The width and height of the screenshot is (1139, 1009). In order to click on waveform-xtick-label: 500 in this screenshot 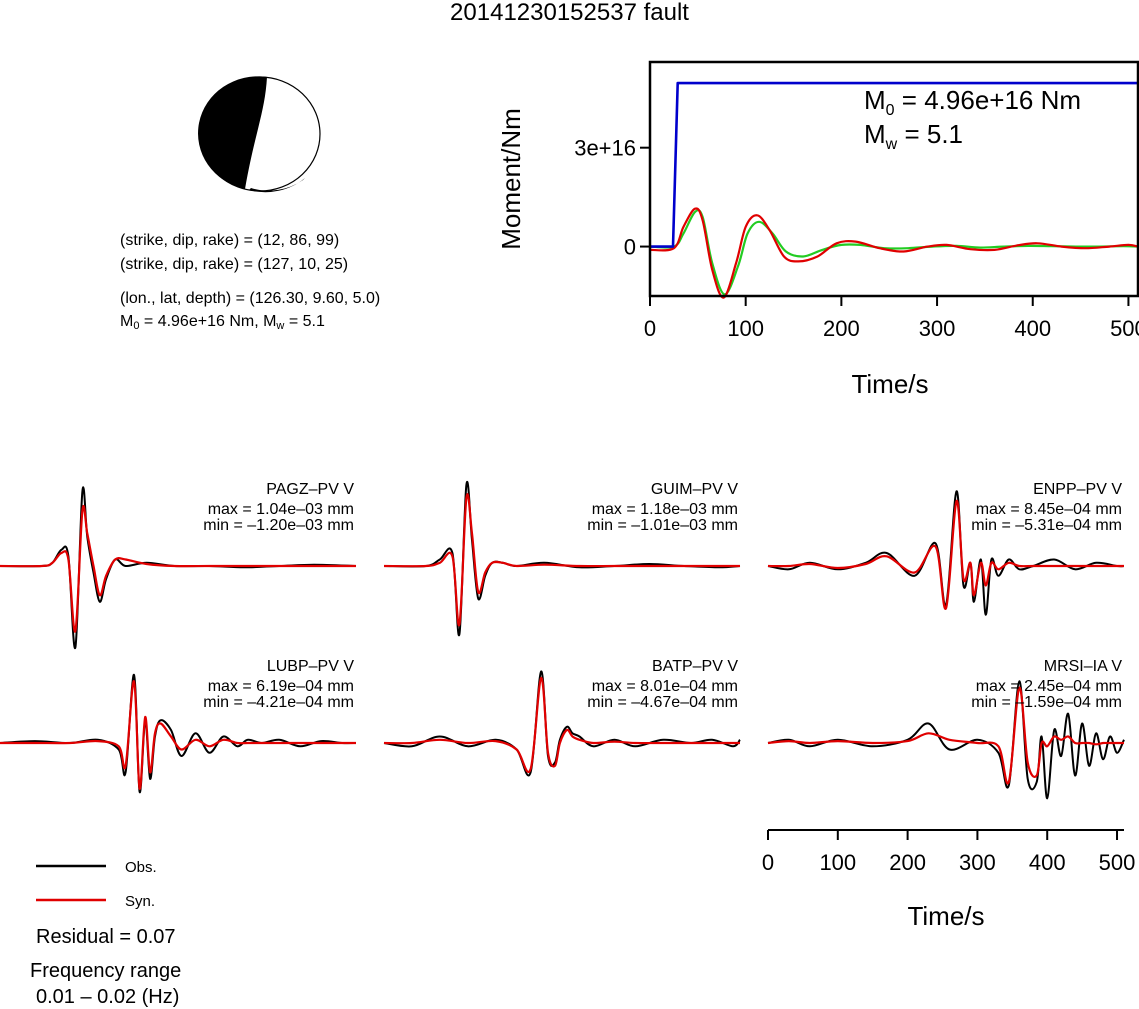, I will do `click(1117, 862)`.